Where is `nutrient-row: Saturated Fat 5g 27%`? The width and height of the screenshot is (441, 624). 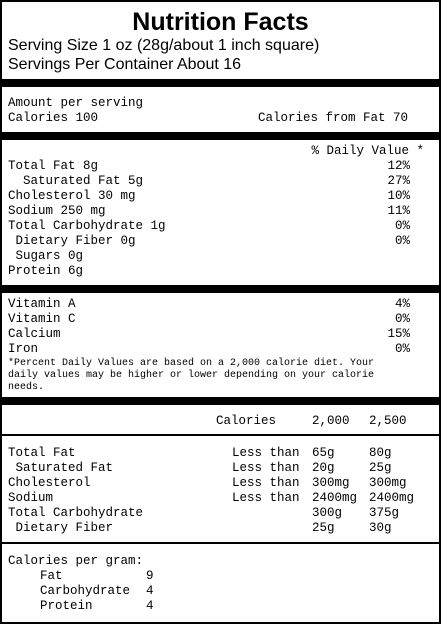 nutrient-row: Saturated Fat 5g 27% is located at coordinates (209, 181).